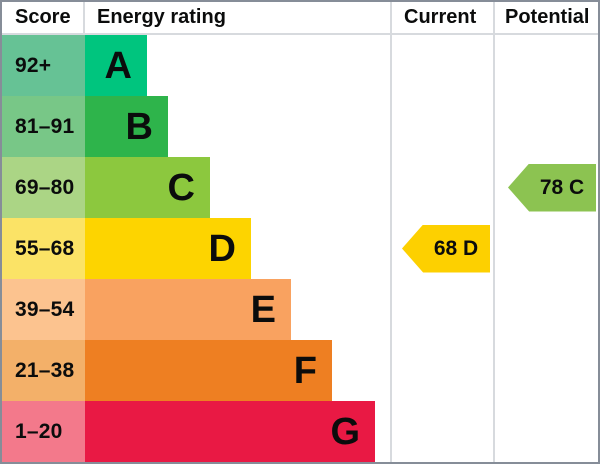  I want to click on rating-bar-g: G, so click(230, 431).